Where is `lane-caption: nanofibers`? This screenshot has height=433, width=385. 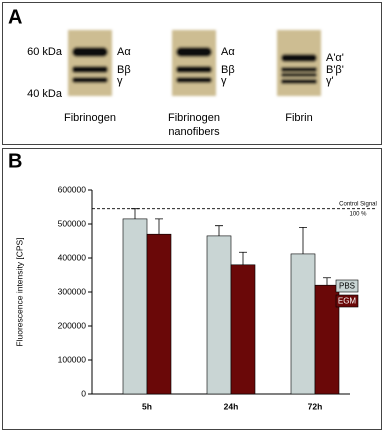
lane-caption: nanofibers is located at coordinates (194, 132).